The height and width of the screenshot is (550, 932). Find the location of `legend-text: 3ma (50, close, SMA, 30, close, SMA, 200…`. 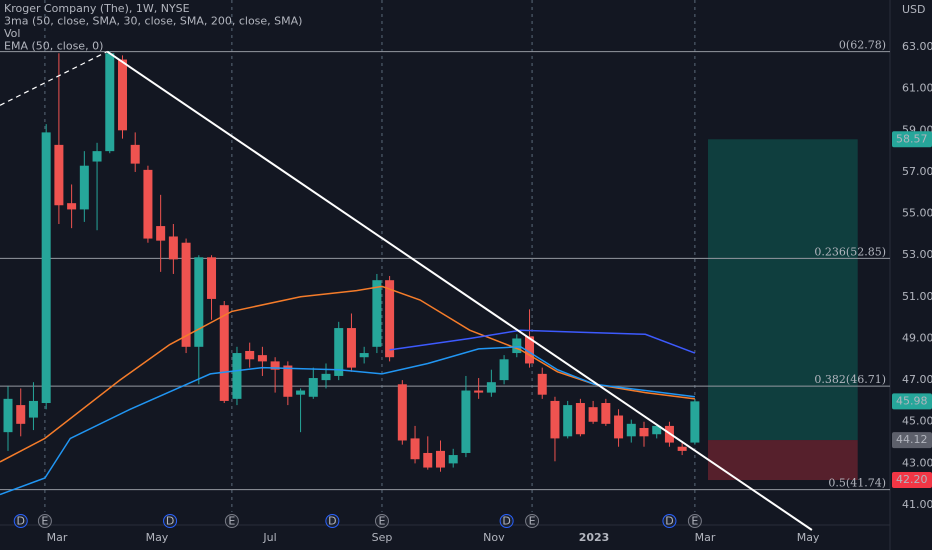

legend-text: 3ma (50, close, SMA, 30, close, SMA, 200… is located at coordinates (153, 21).